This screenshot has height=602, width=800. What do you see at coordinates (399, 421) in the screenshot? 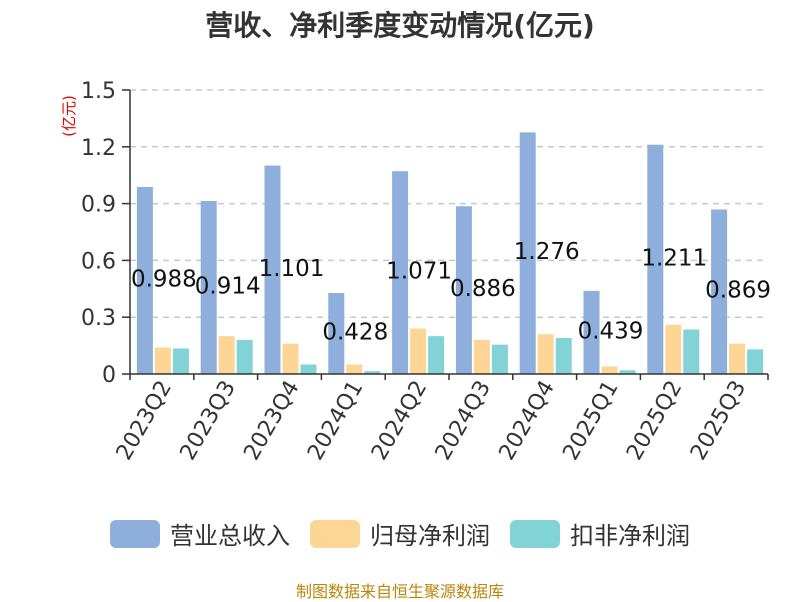
I see `x-tick-label: 2024Q2` at bounding box center [399, 421].